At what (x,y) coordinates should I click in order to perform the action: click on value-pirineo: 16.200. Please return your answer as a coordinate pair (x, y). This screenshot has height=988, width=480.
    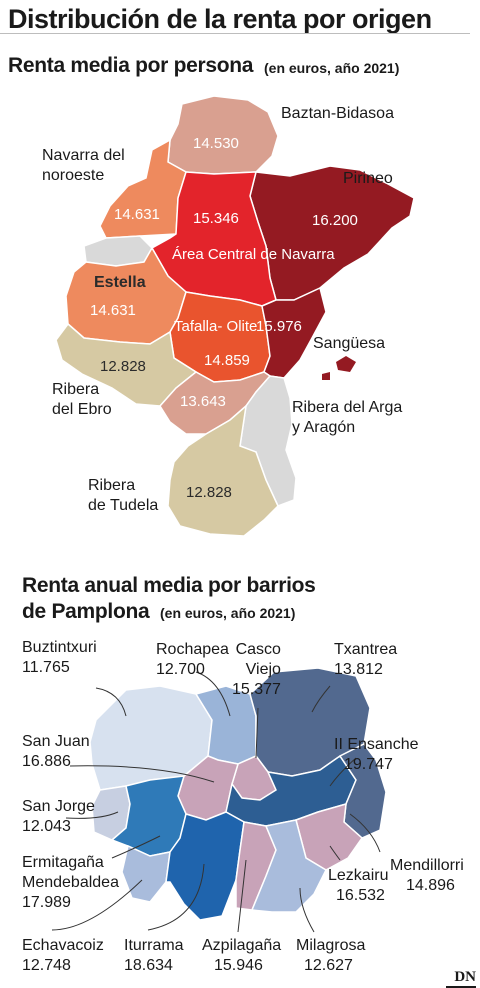
    Looking at the image, I should click on (335, 220).